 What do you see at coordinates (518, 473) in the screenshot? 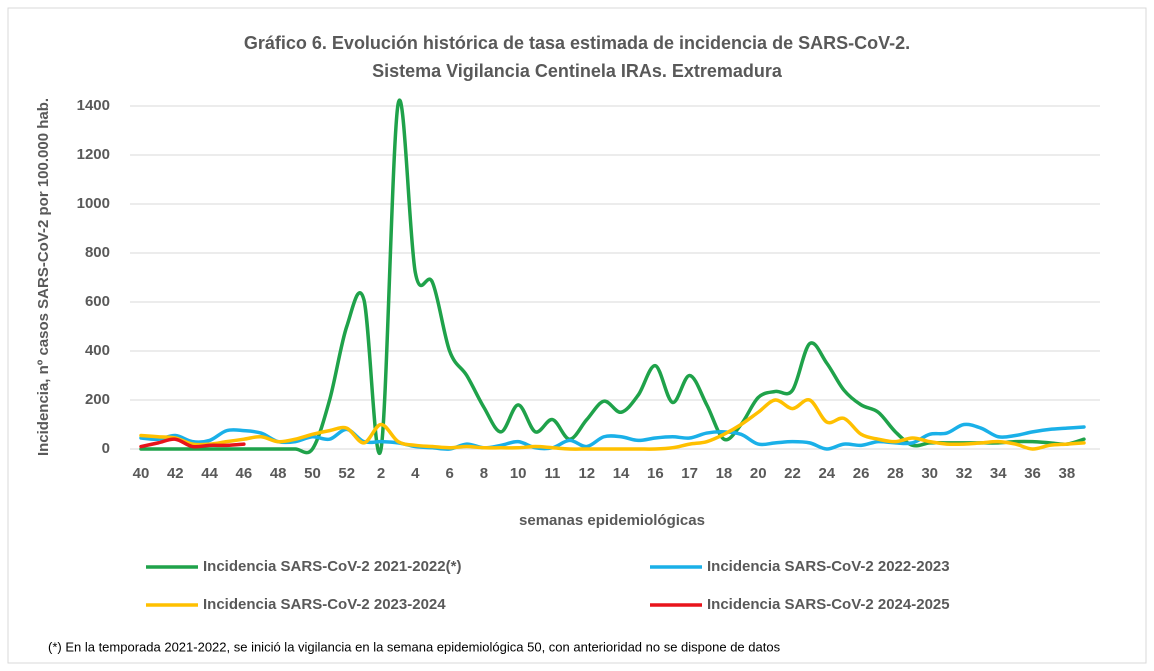
I see `x-tick-label: 10` at bounding box center [518, 473].